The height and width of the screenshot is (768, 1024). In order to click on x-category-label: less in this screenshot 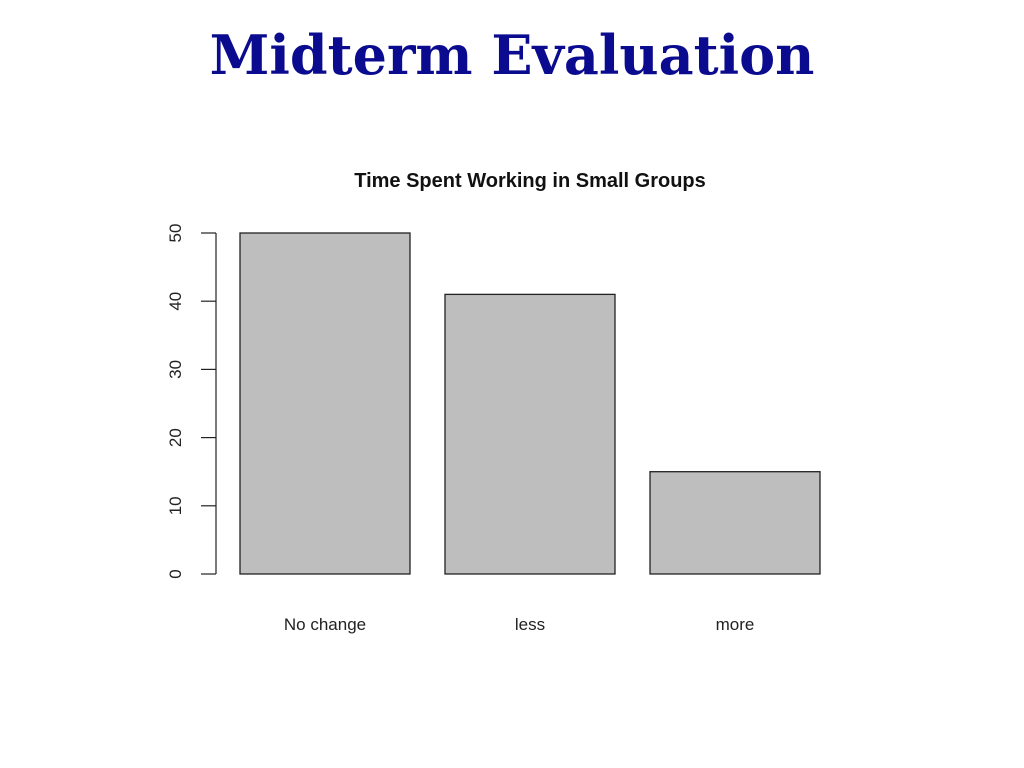, I will do `click(530, 624)`.